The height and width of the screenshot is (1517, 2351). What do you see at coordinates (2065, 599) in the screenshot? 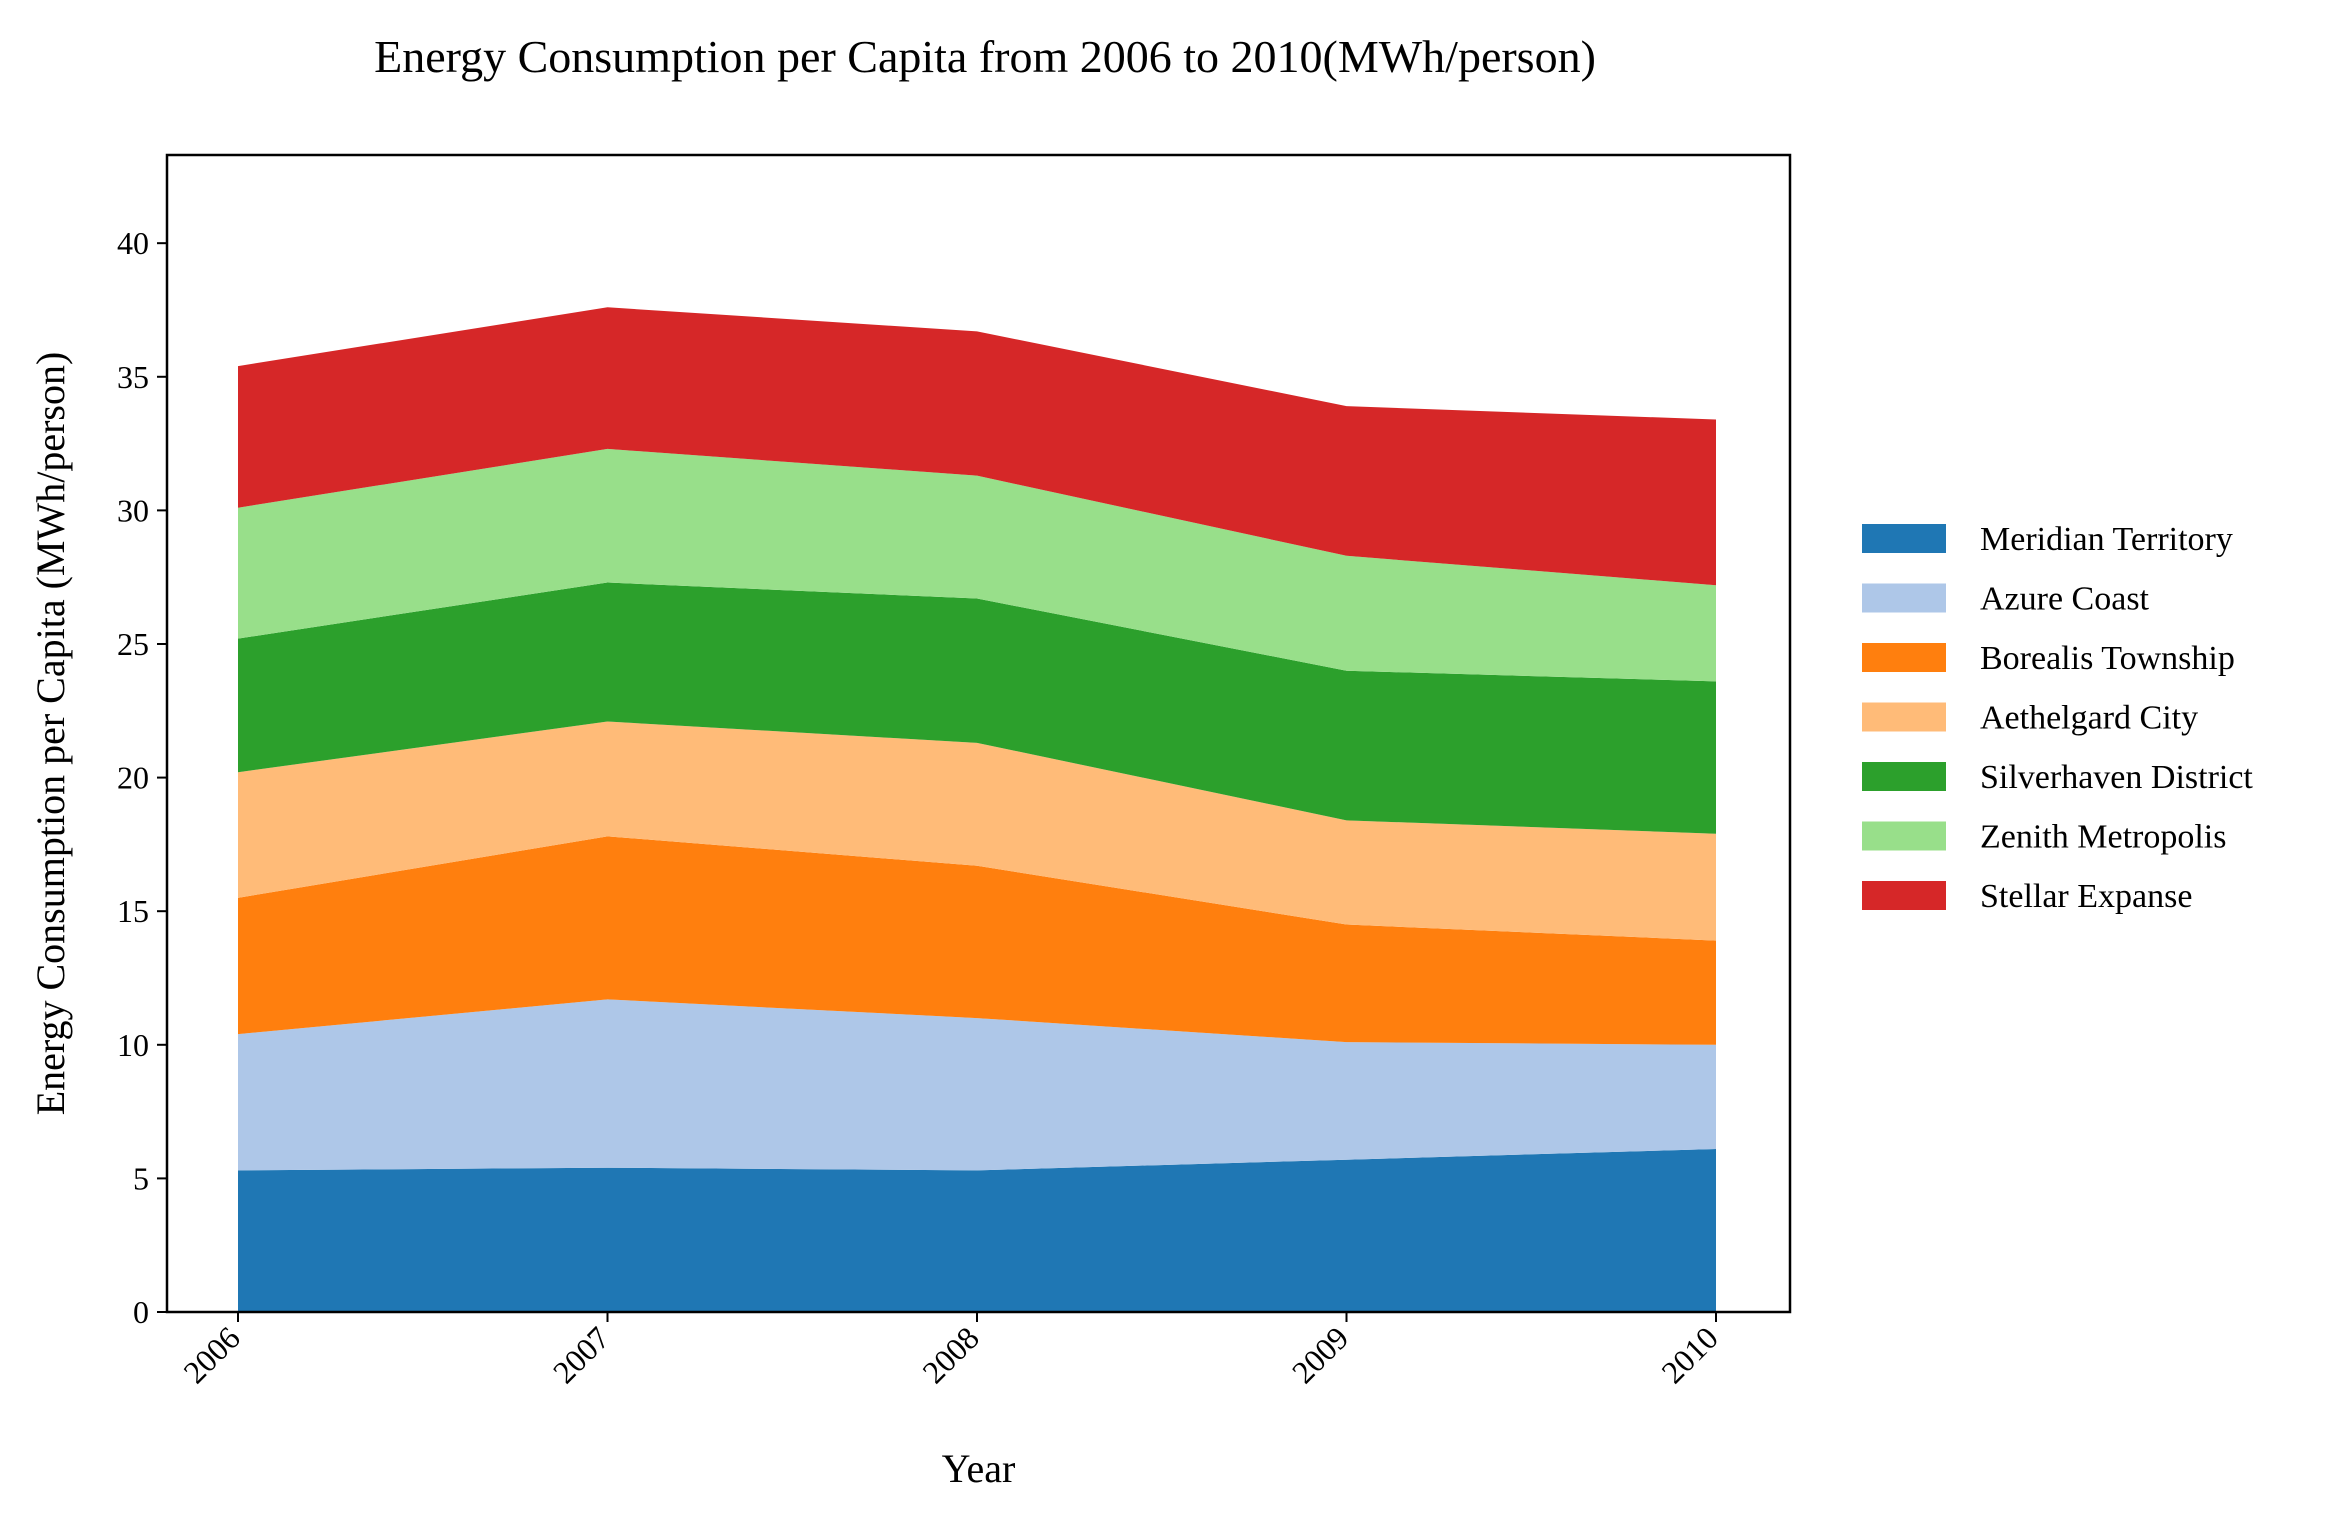
I see `legend-label-azure-coast: Azure Coast` at bounding box center [2065, 599].